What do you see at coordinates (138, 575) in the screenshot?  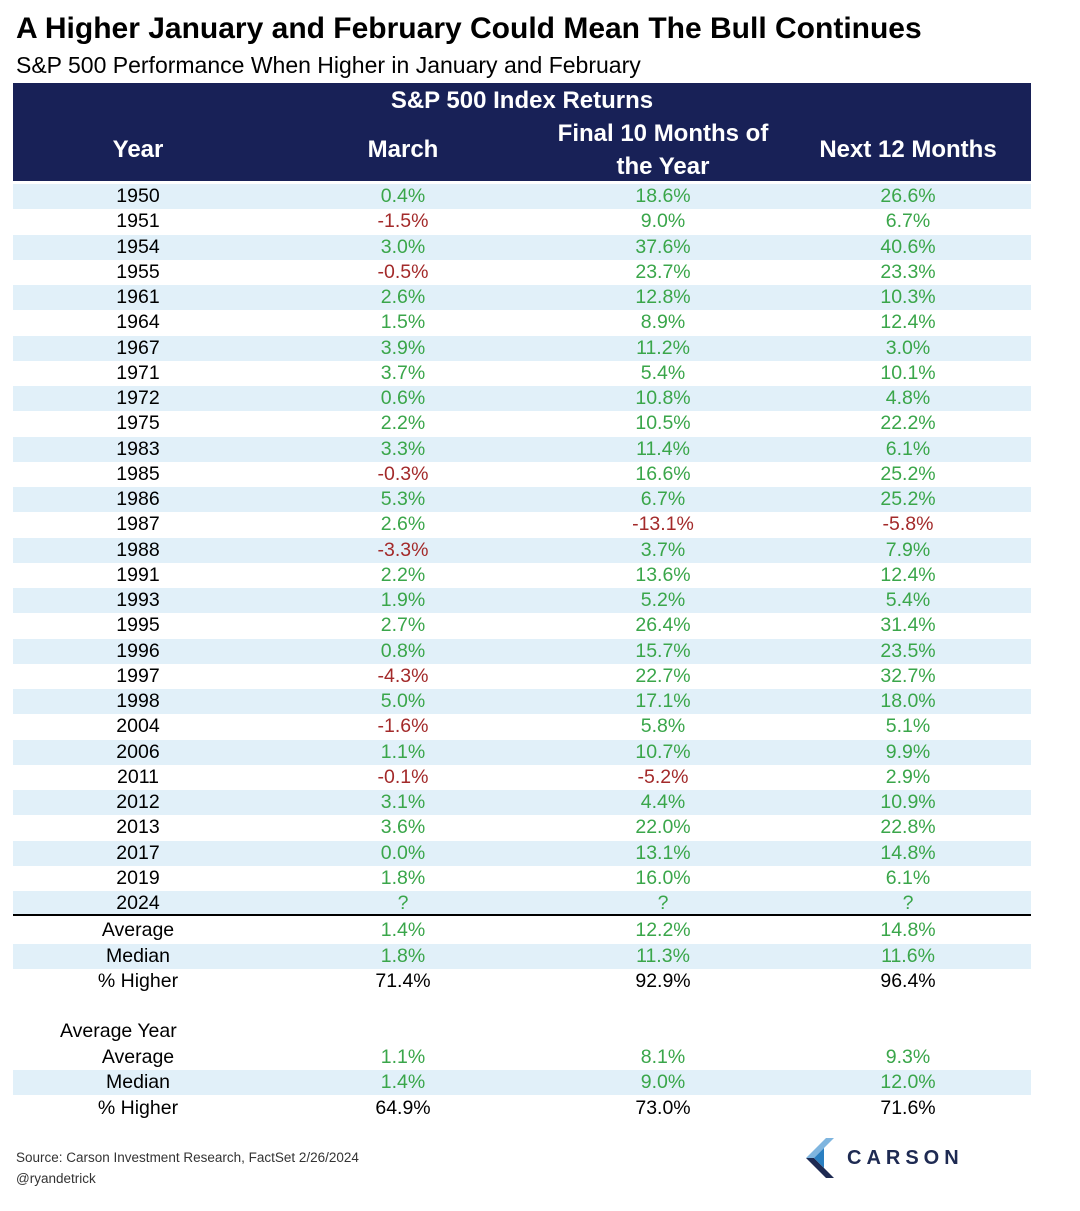 I see `cell-label: 1991` at bounding box center [138, 575].